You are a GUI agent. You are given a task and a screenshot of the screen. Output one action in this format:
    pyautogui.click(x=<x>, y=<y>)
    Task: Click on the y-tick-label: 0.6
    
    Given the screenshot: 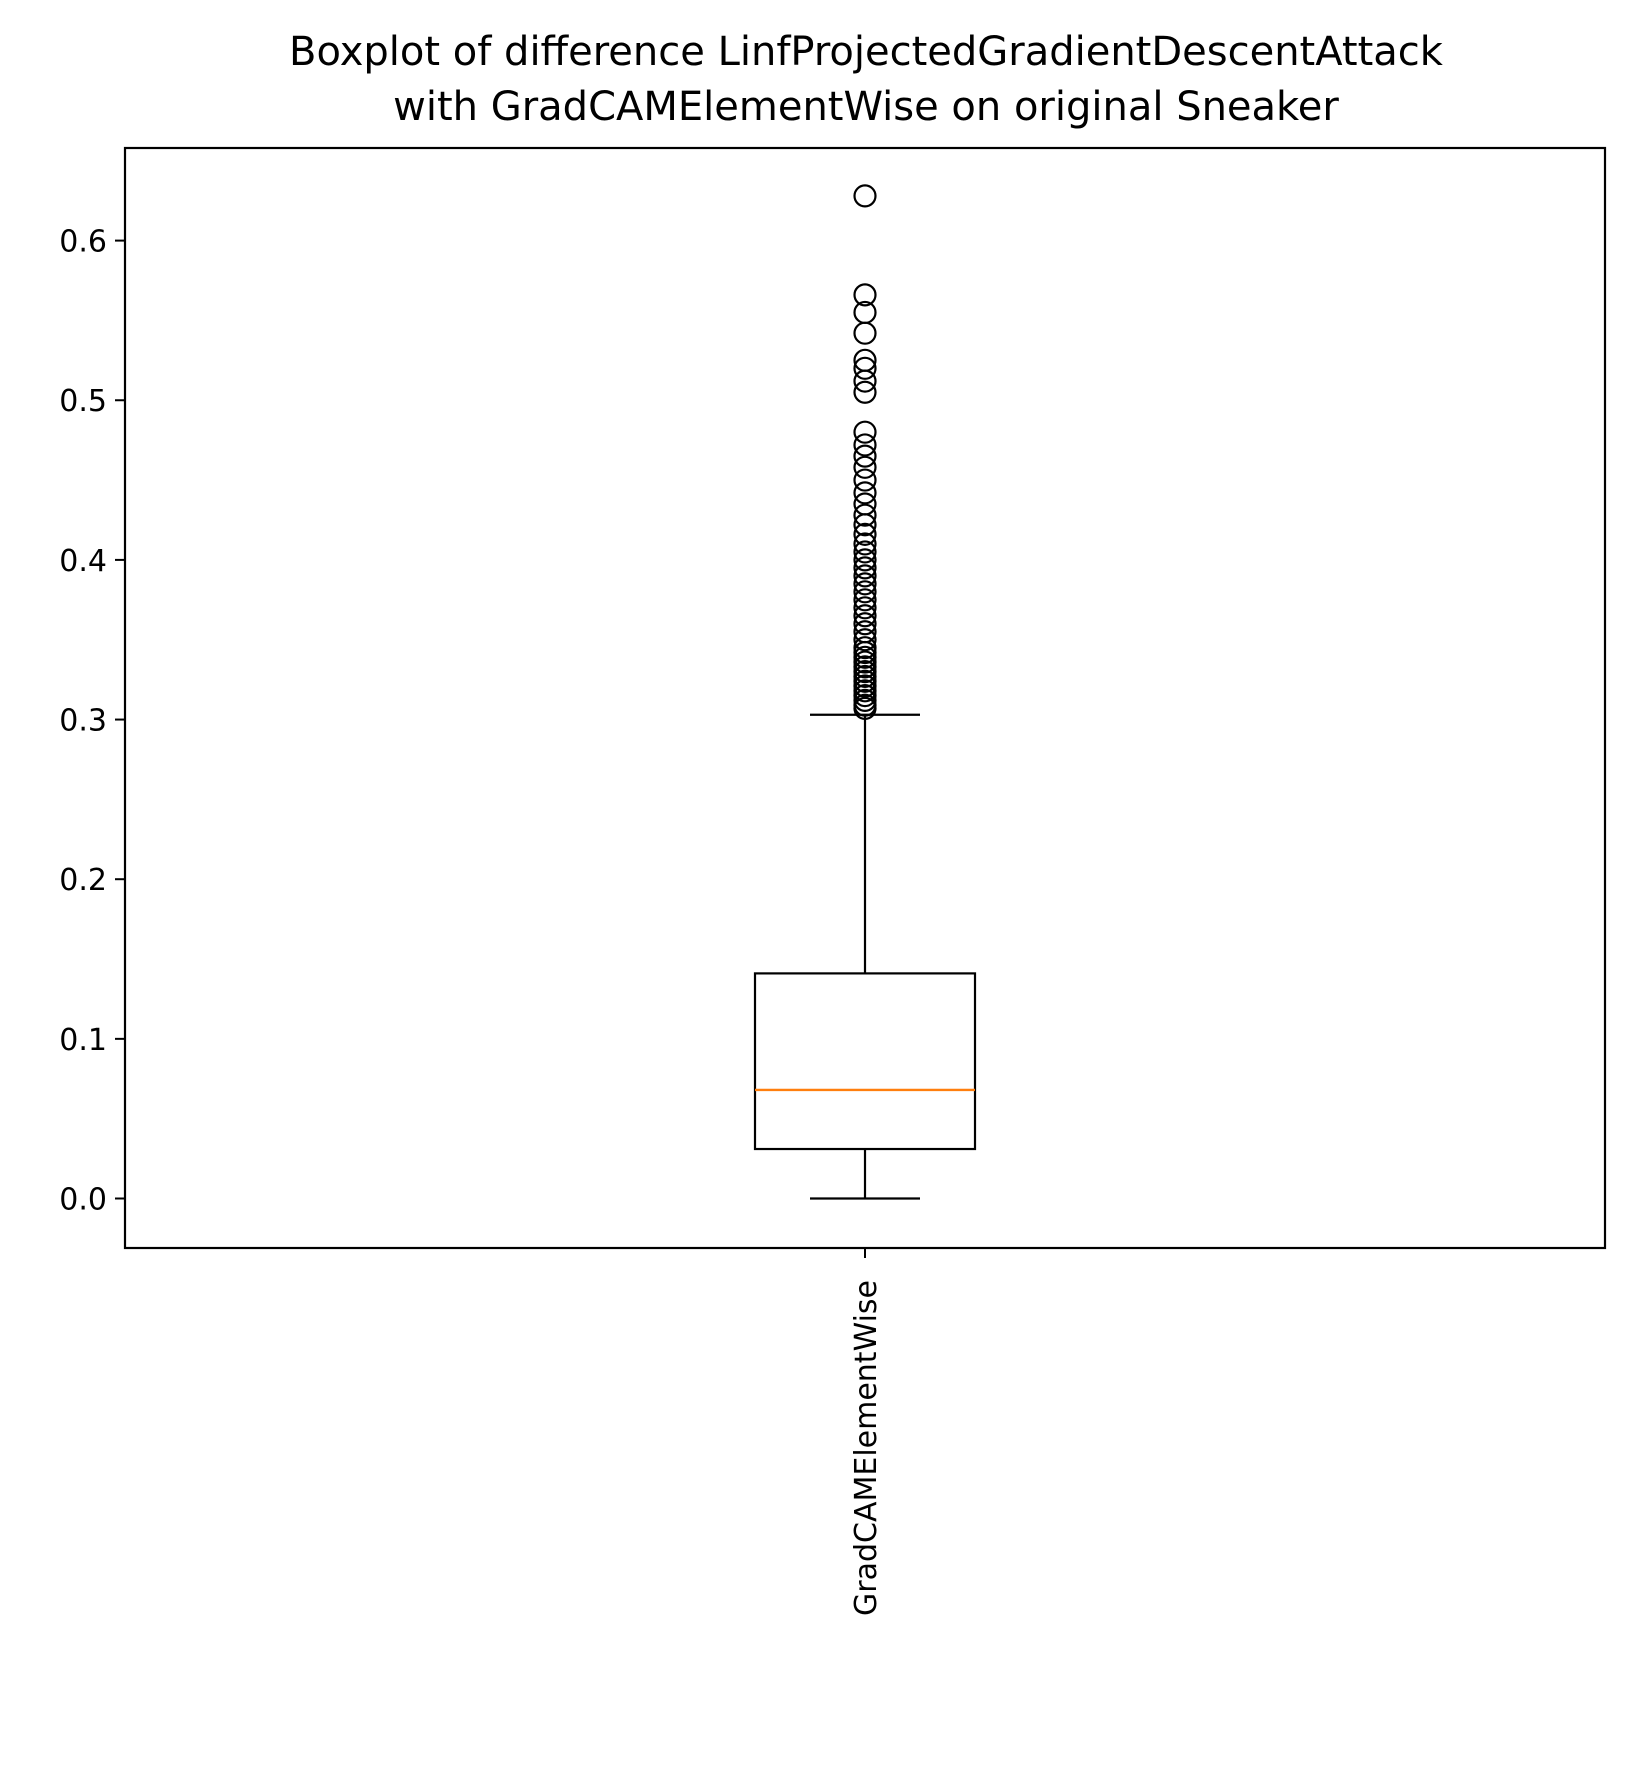 What is the action you would take?
    pyautogui.click(x=83, y=242)
    